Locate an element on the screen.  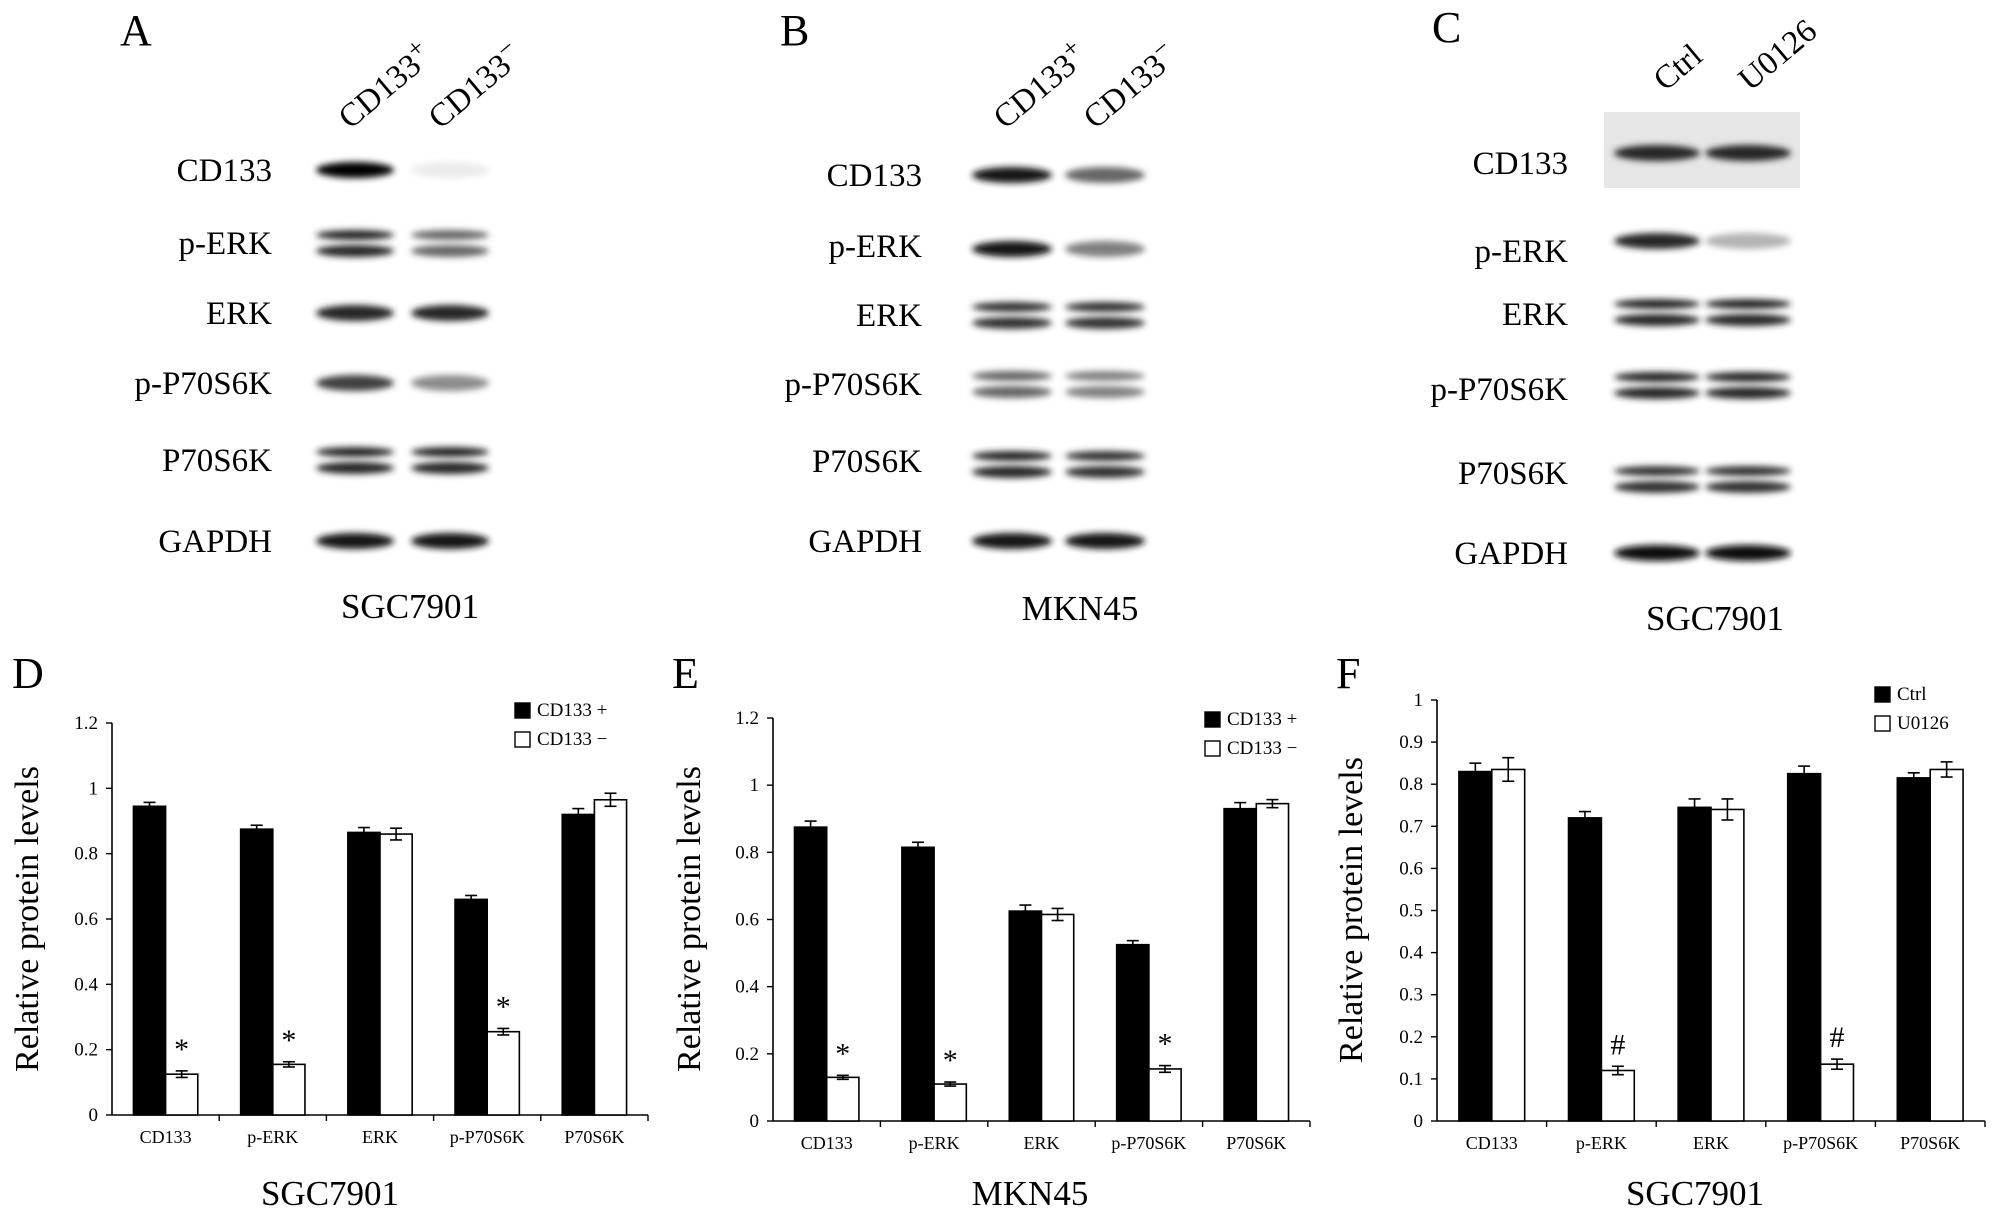
y-tick-label: 0.9 is located at coordinates (1411, 742).